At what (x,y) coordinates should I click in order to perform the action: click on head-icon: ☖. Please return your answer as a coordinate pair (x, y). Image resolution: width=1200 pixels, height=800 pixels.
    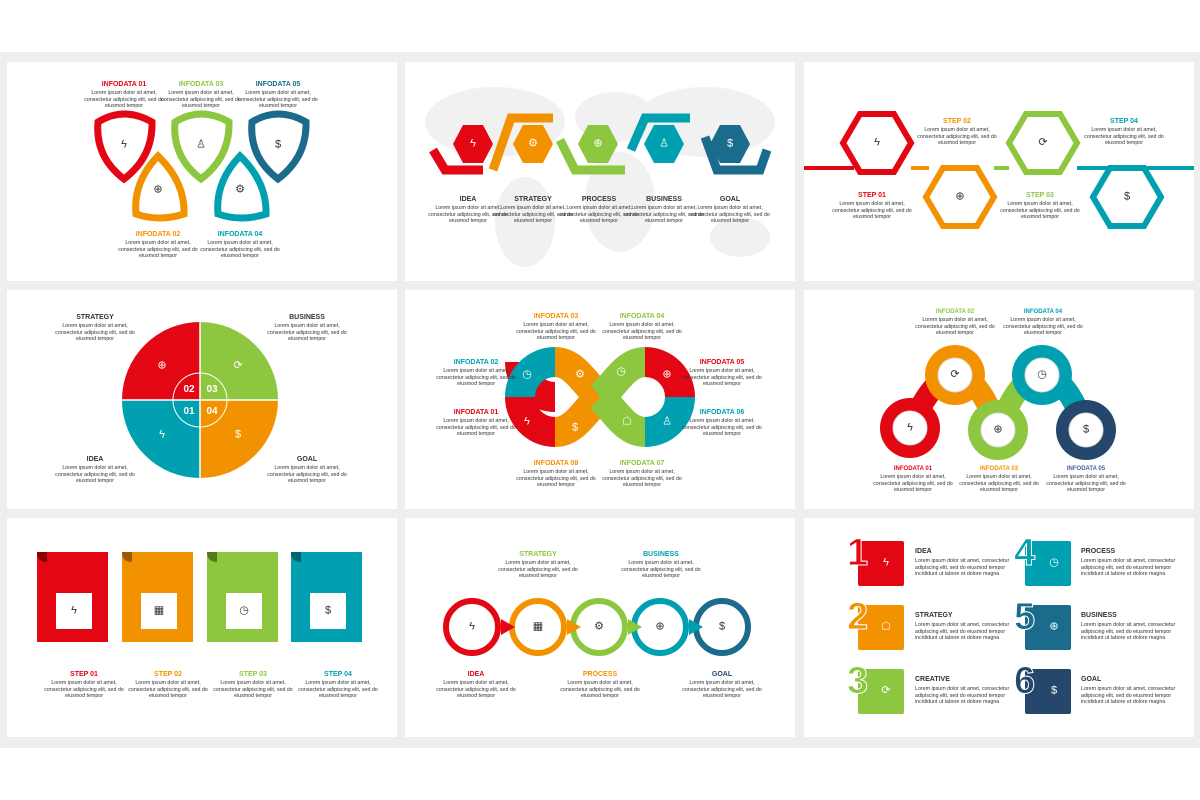
    Looking at the image, I should click on (627, 421).